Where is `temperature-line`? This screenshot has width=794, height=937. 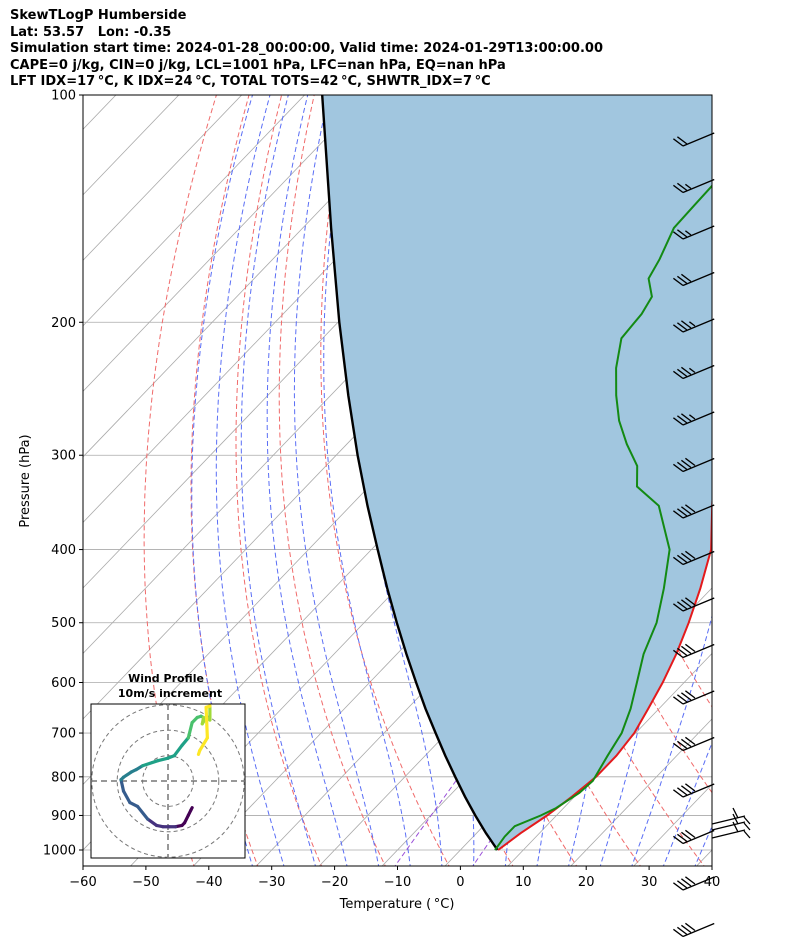
temperature-line is located at coordinates (604, 670).